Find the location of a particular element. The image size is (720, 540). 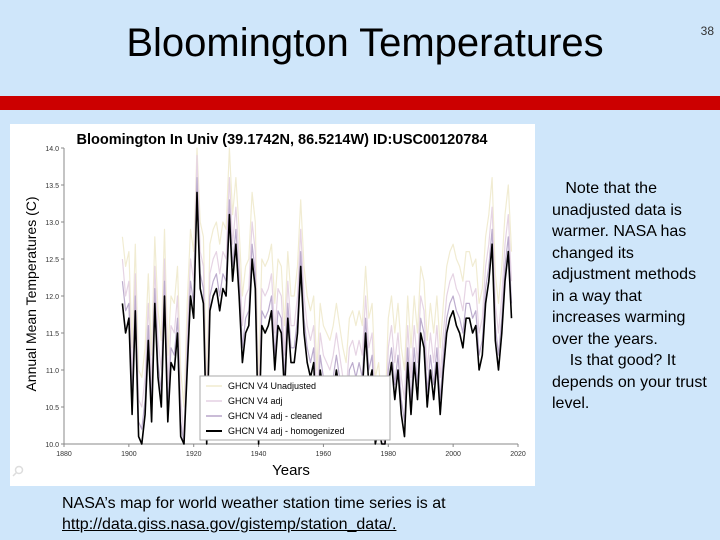

y-tick-label: 14.0 is located at coordinates (52, 149).